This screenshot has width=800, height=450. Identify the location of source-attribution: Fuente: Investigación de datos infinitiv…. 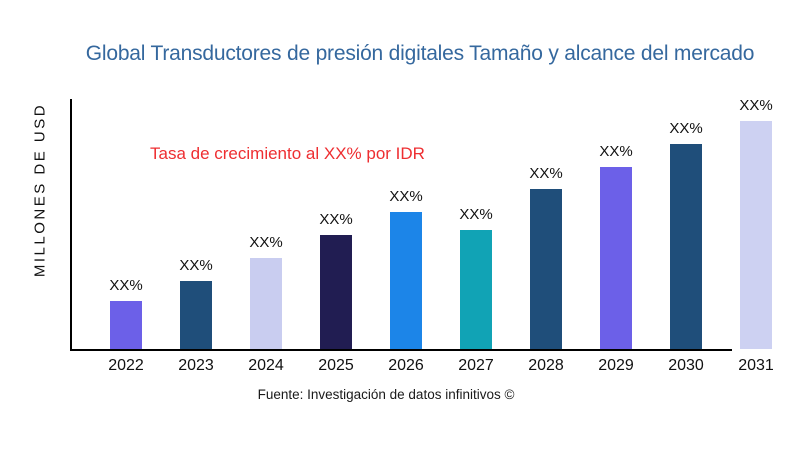
(386, 394).